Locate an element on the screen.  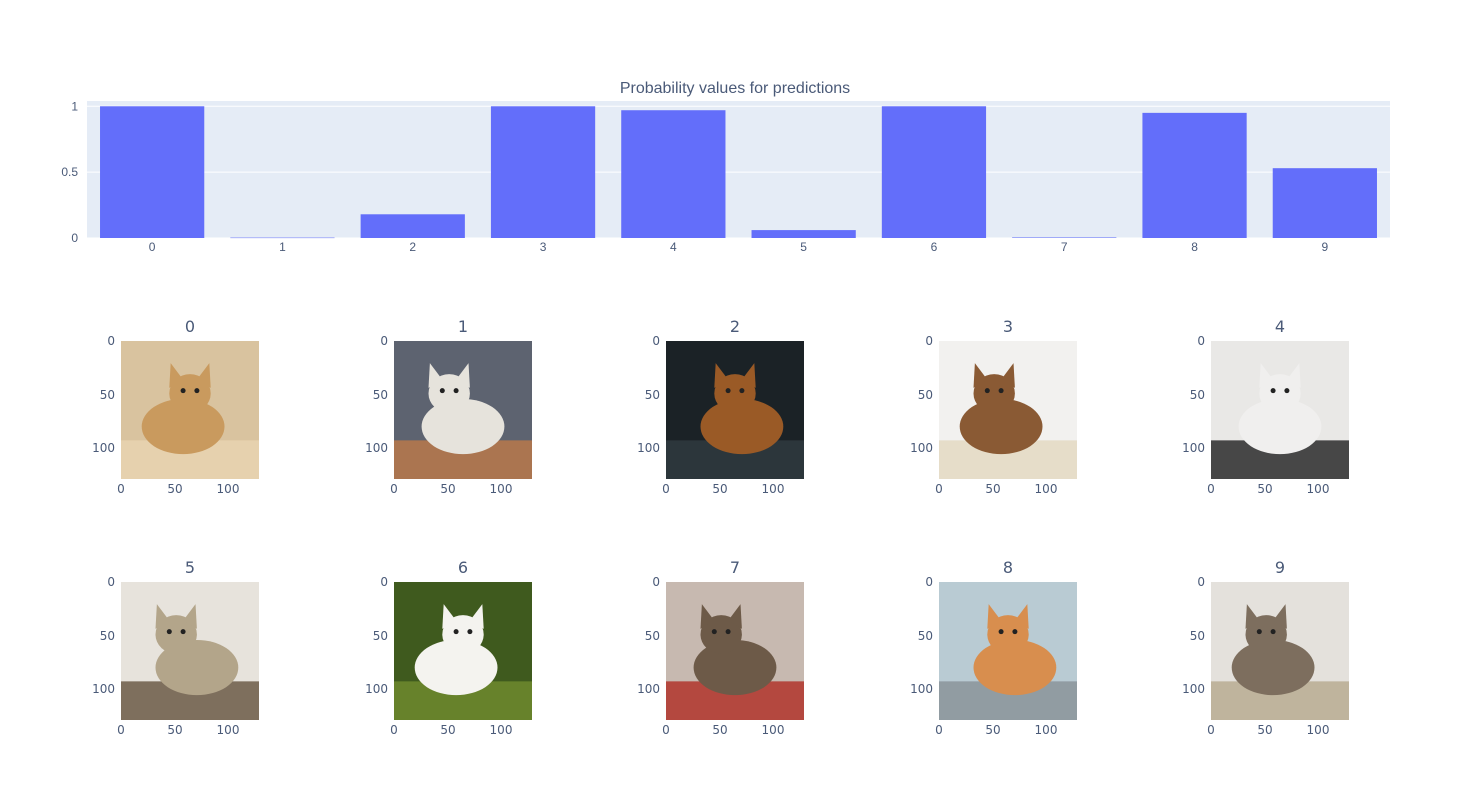
y-tick-label: 1 is located at coordinates (74, 106).